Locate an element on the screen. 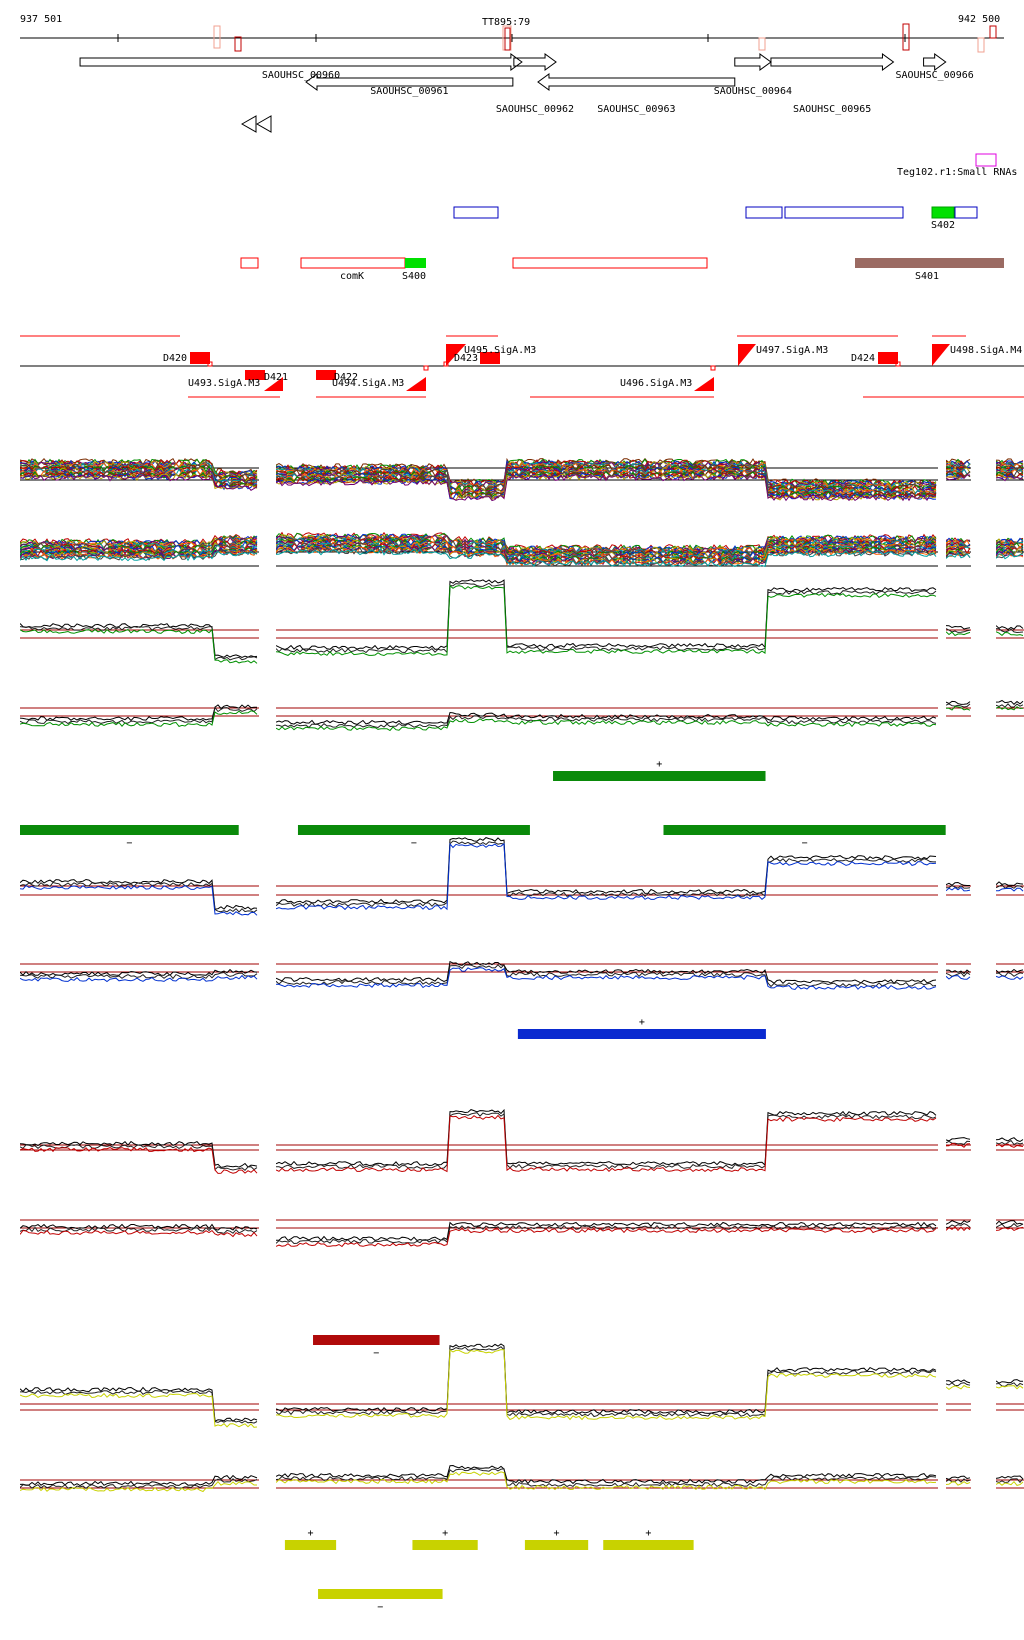  s402-label: S402 is located at coordinates (943, 225).